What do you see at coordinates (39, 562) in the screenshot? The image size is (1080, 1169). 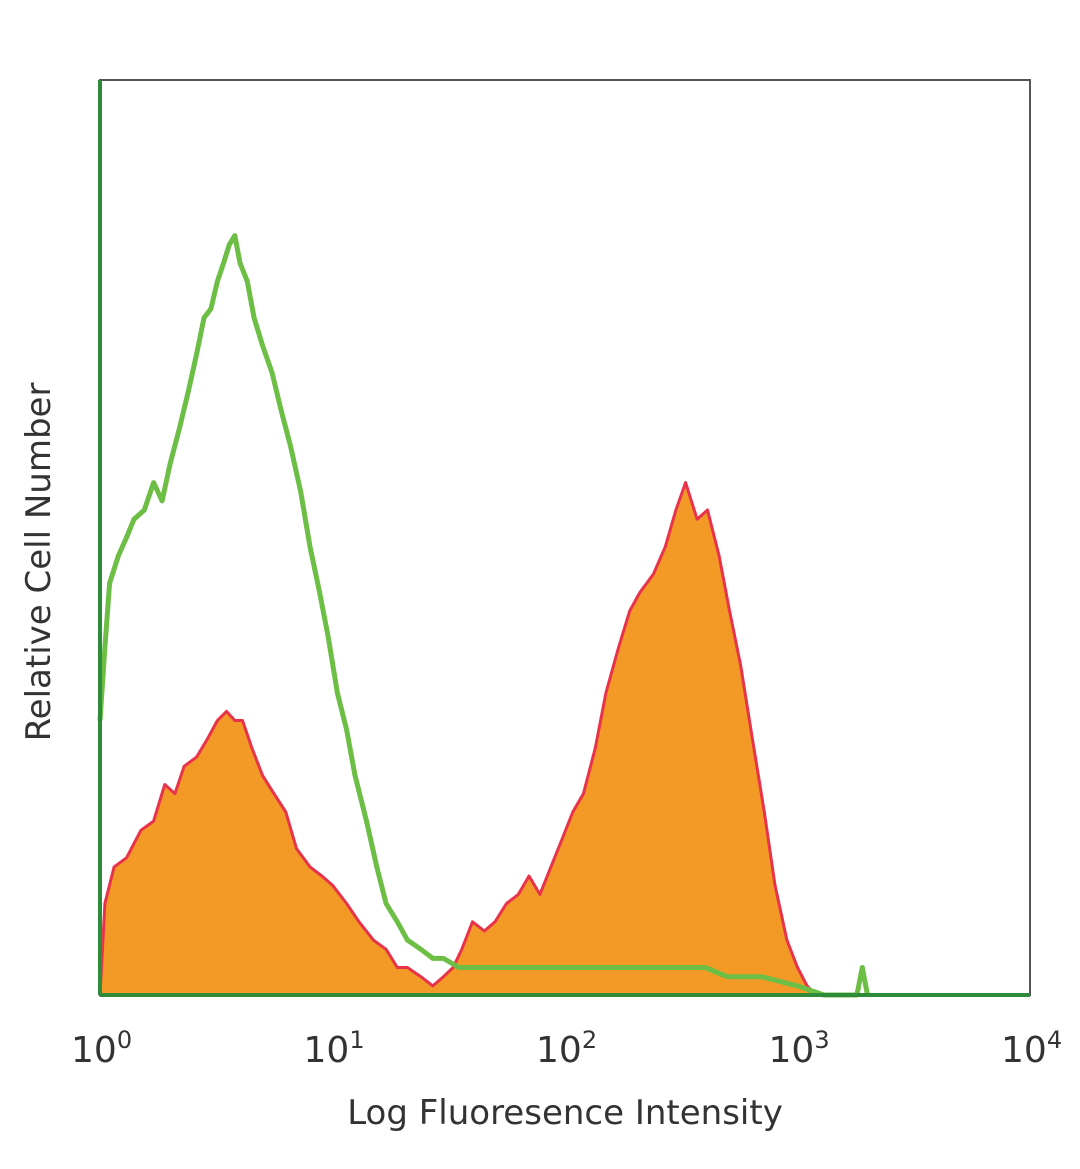 I see `y-axis-title: Relative Cell Number` at bounding box center [39, 562].